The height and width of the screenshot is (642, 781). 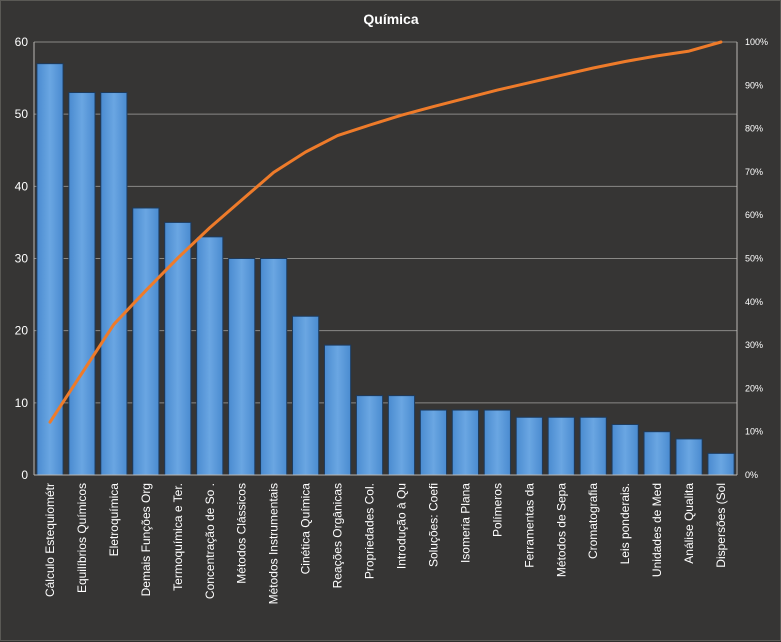 What do you see at coordinates (754, 215) in the screenshot?
I see `right-tick-label: 60%` at bounding box center [754, 215].